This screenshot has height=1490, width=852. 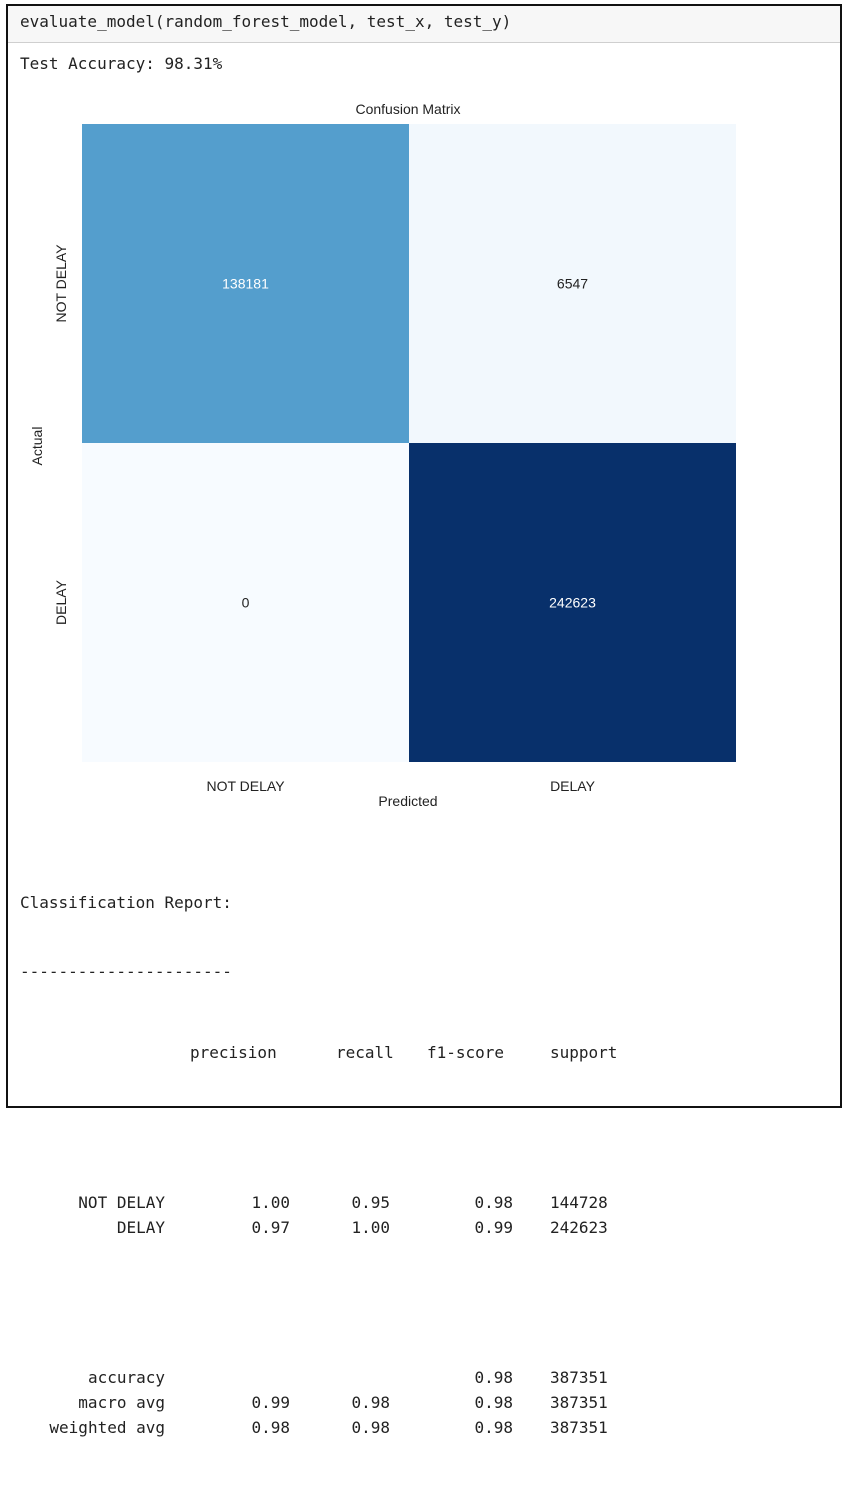 I want to click on cell-value-label: 0, so click(x=246, y=603).